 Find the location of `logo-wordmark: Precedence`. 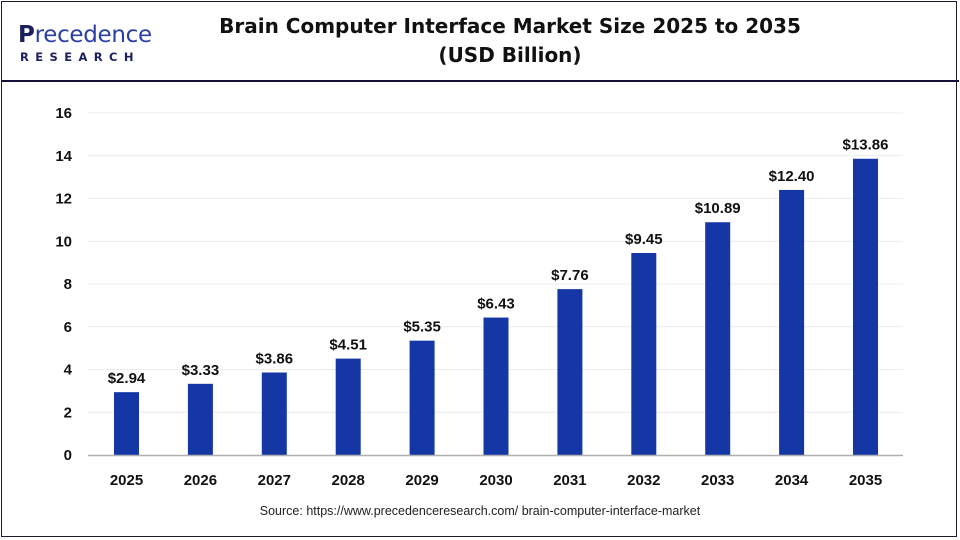

logo-wordmark: Precedence is located at coordinates (85, 35).